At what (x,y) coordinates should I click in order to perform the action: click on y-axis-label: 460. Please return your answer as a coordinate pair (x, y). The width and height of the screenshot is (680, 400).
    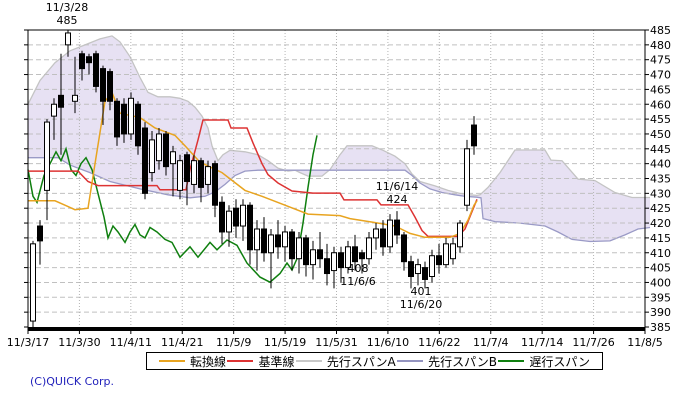
    Looking at the image, I should click on (660, 104).